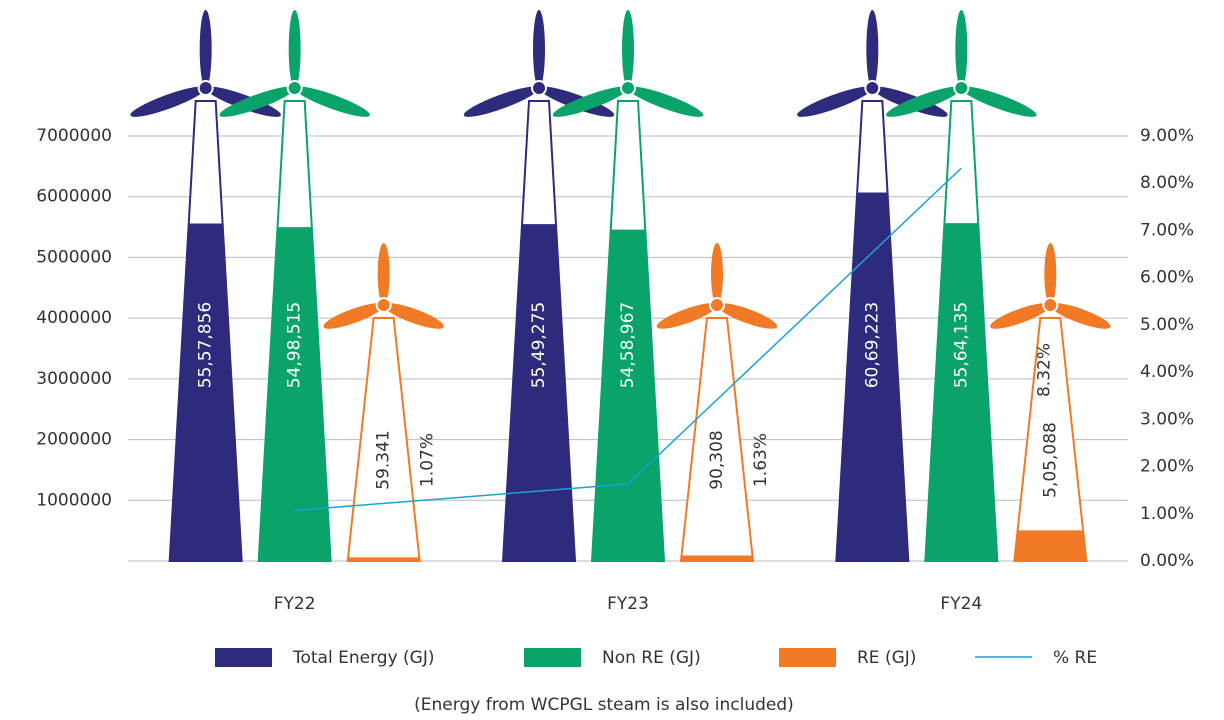  I want to click on data-label: 5,05,088, so click(1050, 460).